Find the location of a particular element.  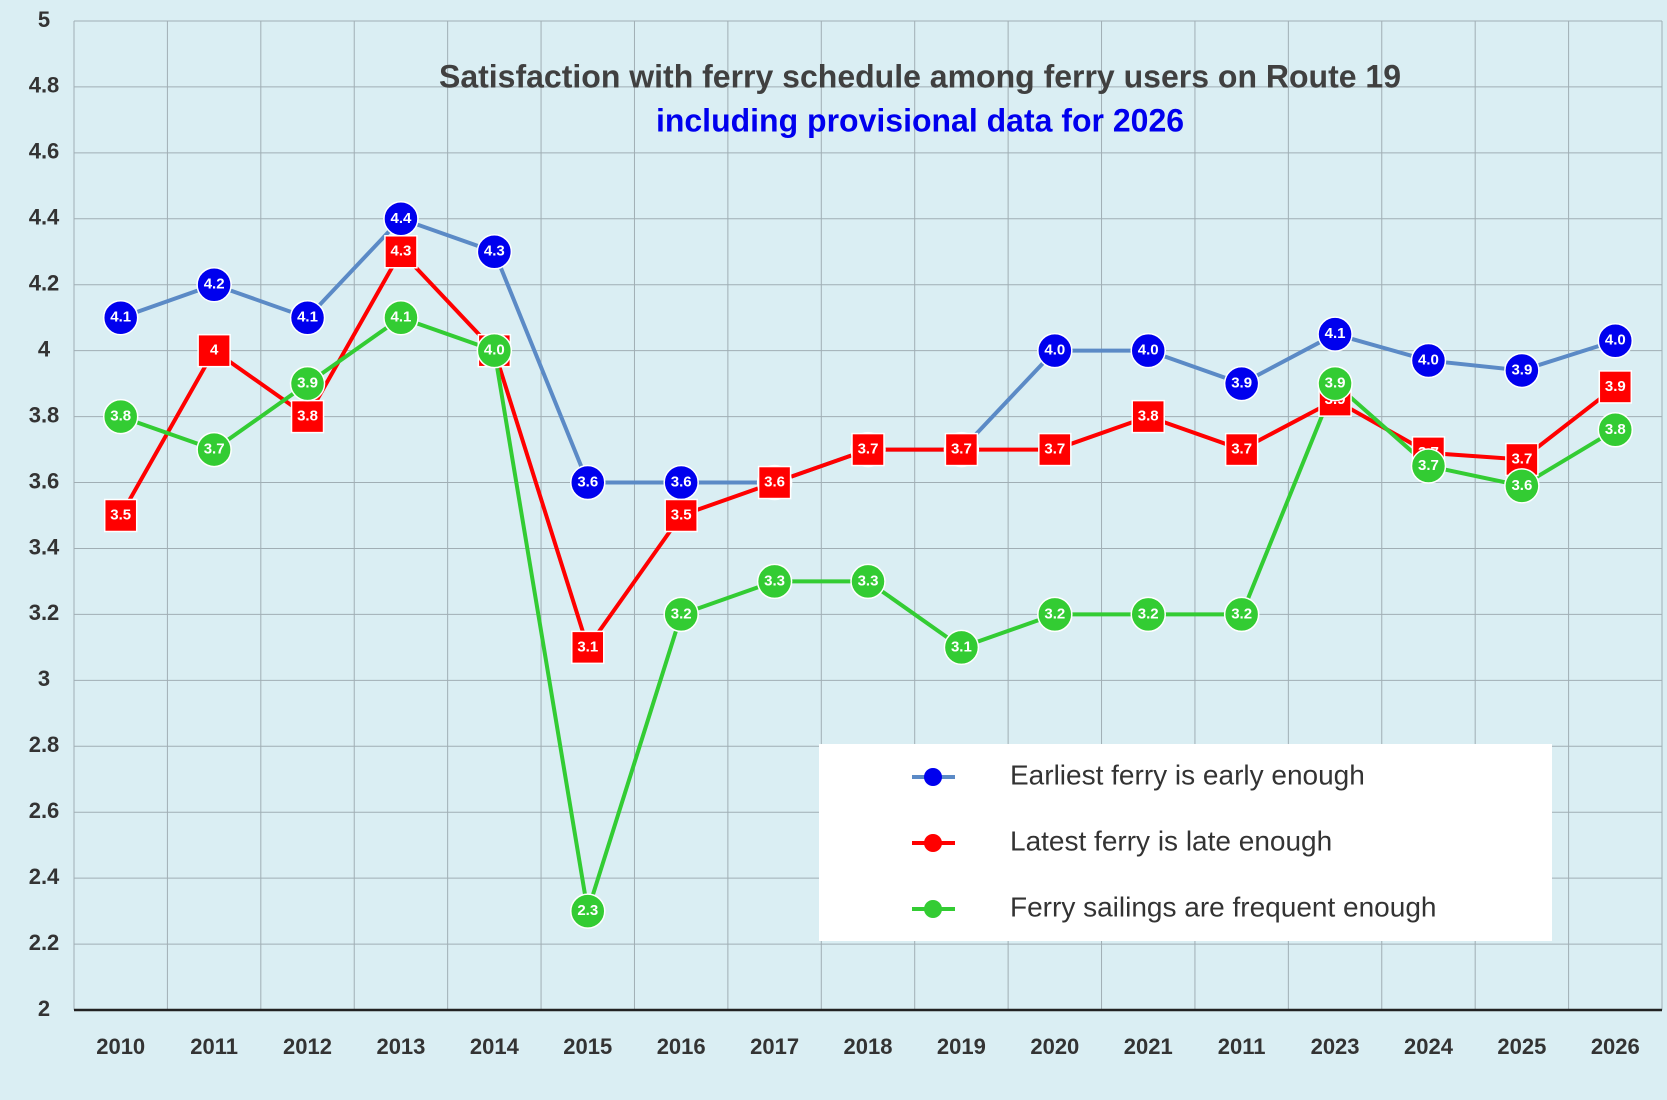

legend-label: Ferry sailings are frequent enough is located at coordinates (1223, 906).